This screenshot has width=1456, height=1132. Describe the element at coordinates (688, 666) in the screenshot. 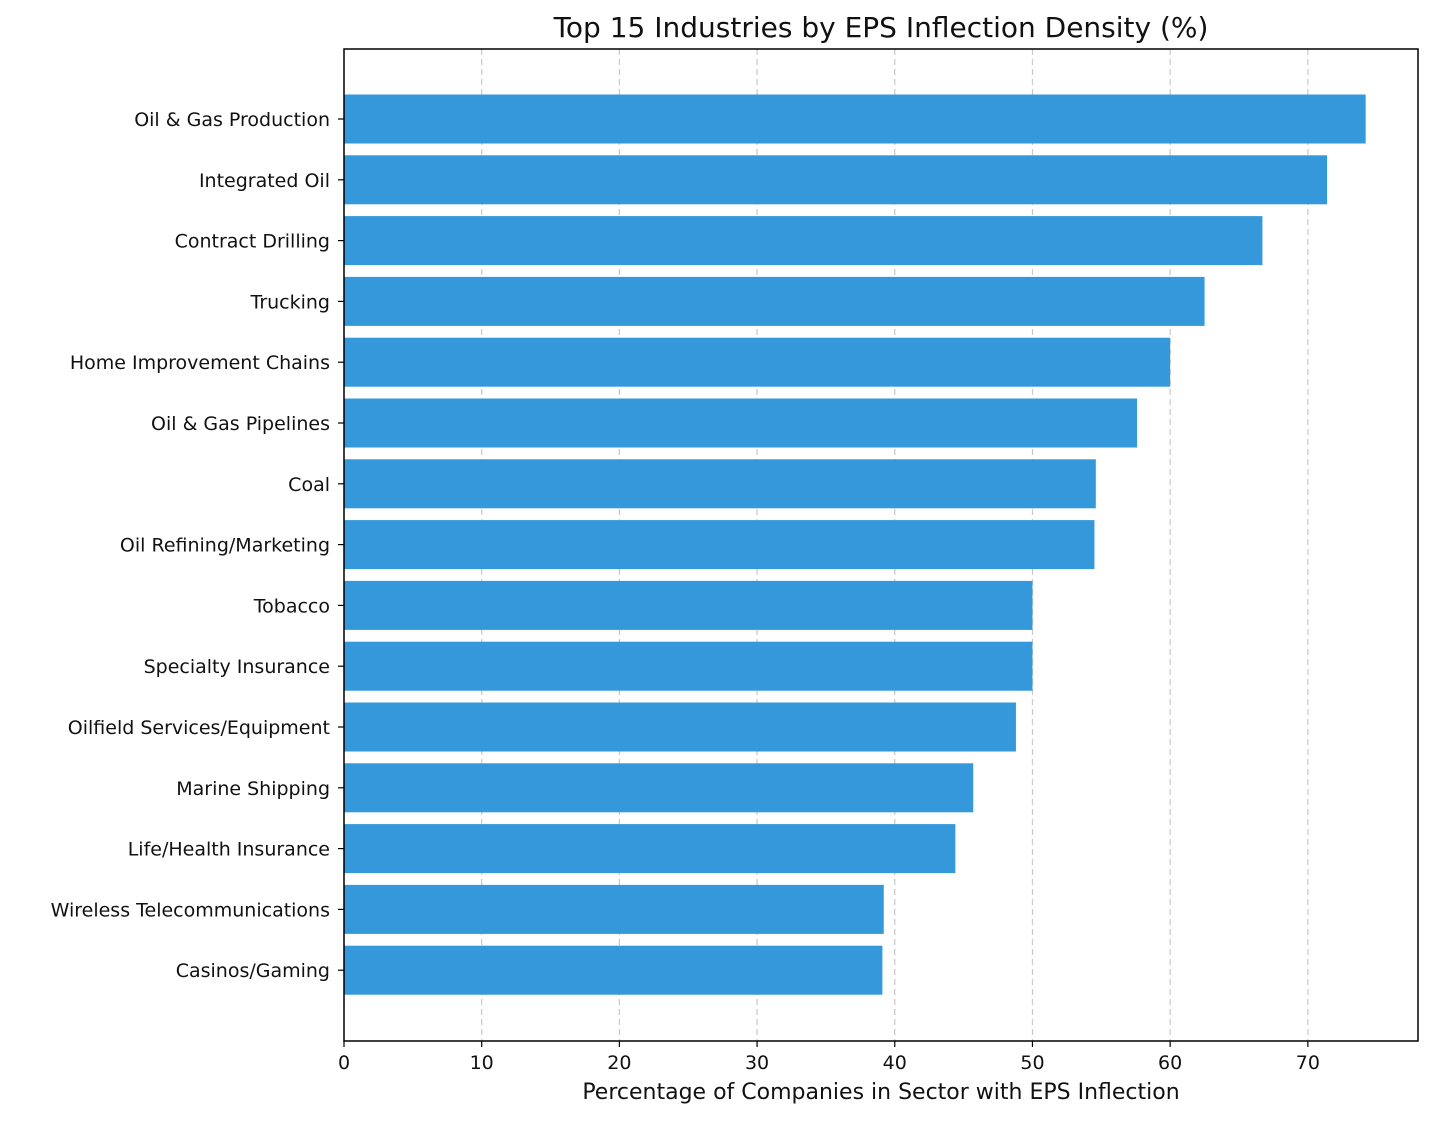

I see `bar-specialty-insurance` at that location.